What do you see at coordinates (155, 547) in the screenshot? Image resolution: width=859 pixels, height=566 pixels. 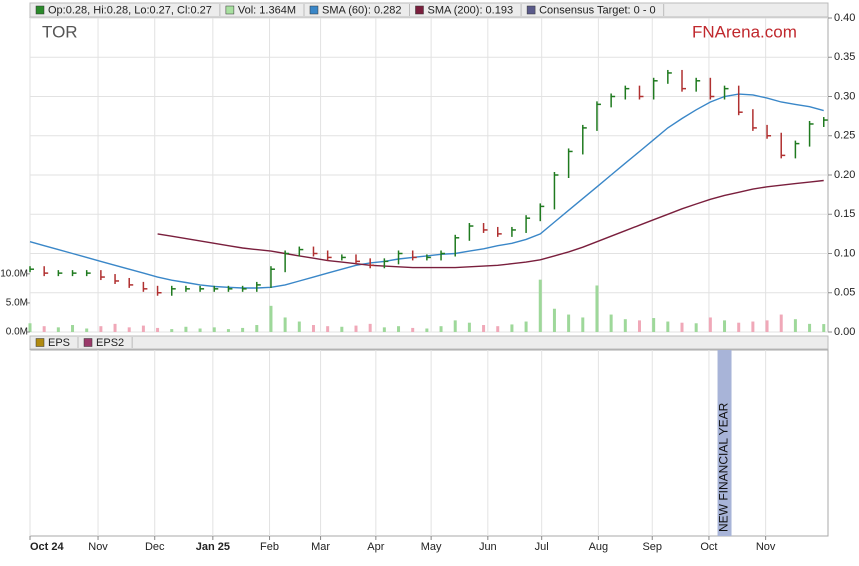 I see `x-tick-label: Dec` at bounding box center [155, 547].